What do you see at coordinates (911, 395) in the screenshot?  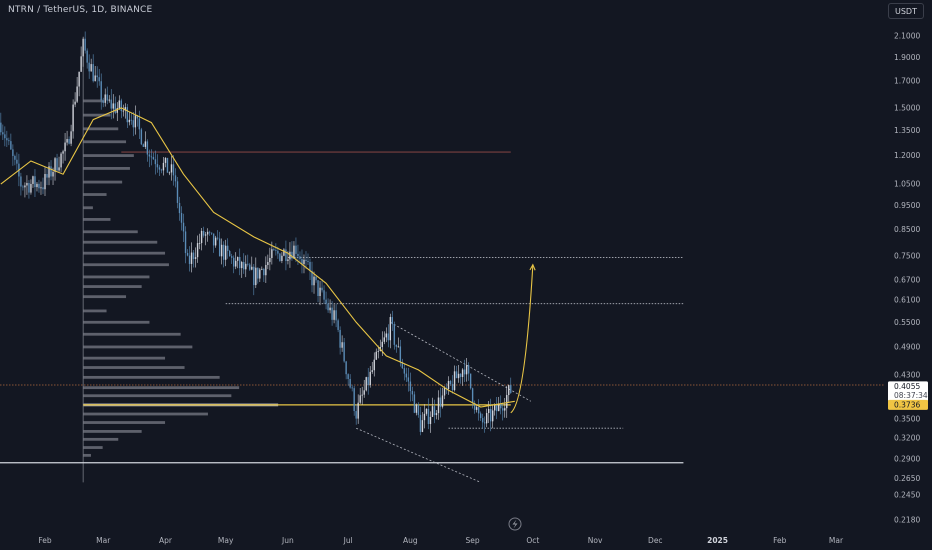 I see `price-tag-time: 08:37:34` at bounding box center [911, 395].